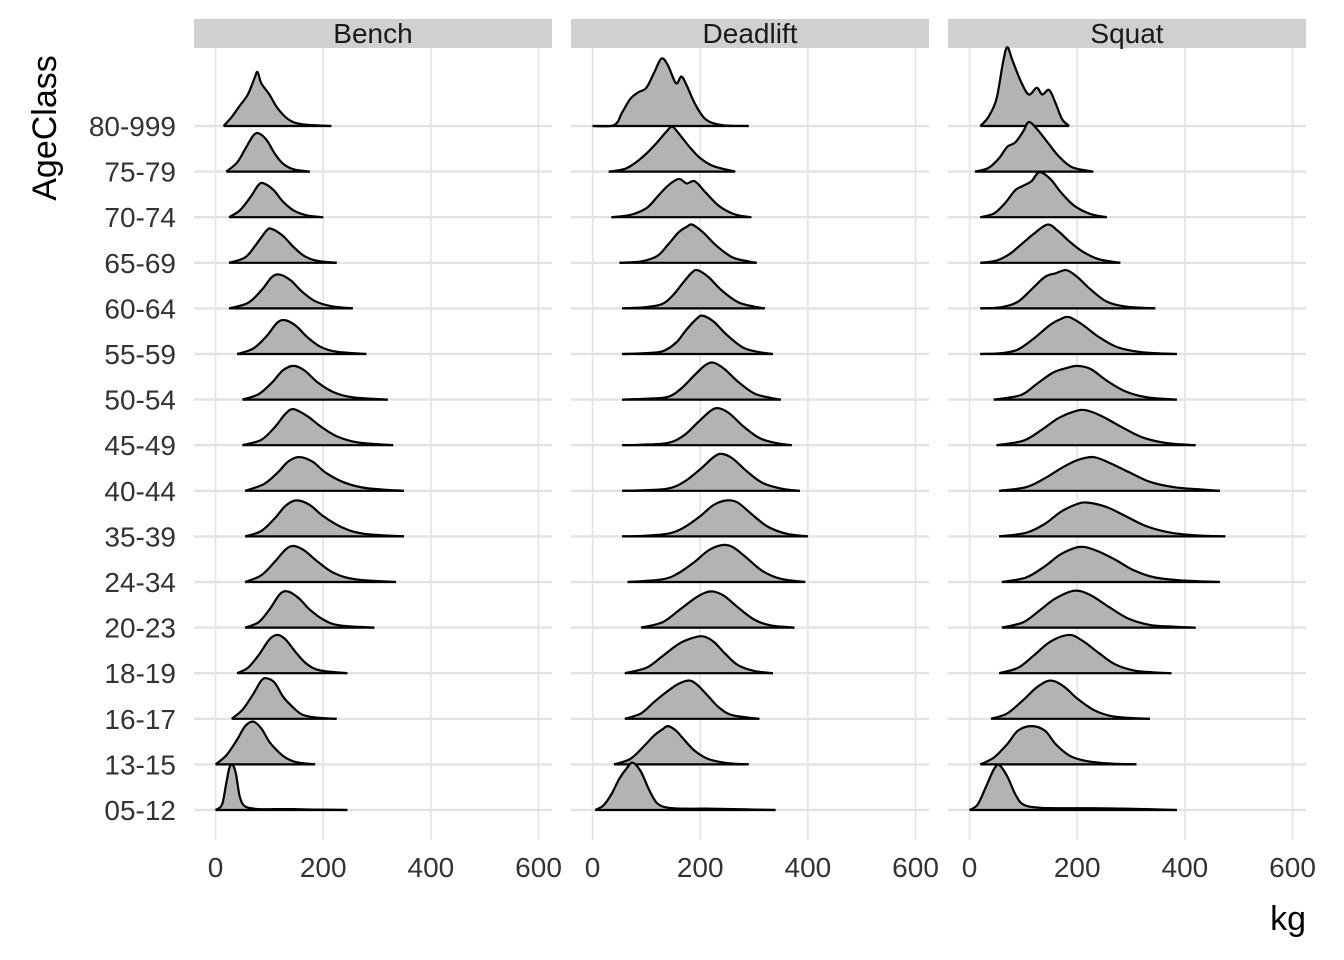 The height and width of the screenshot is (960, 1344). What do you see at coordinates (140, 582) in the screenshot?
I see `y-tick-label: 24-34` at bounding box center [140, 582].